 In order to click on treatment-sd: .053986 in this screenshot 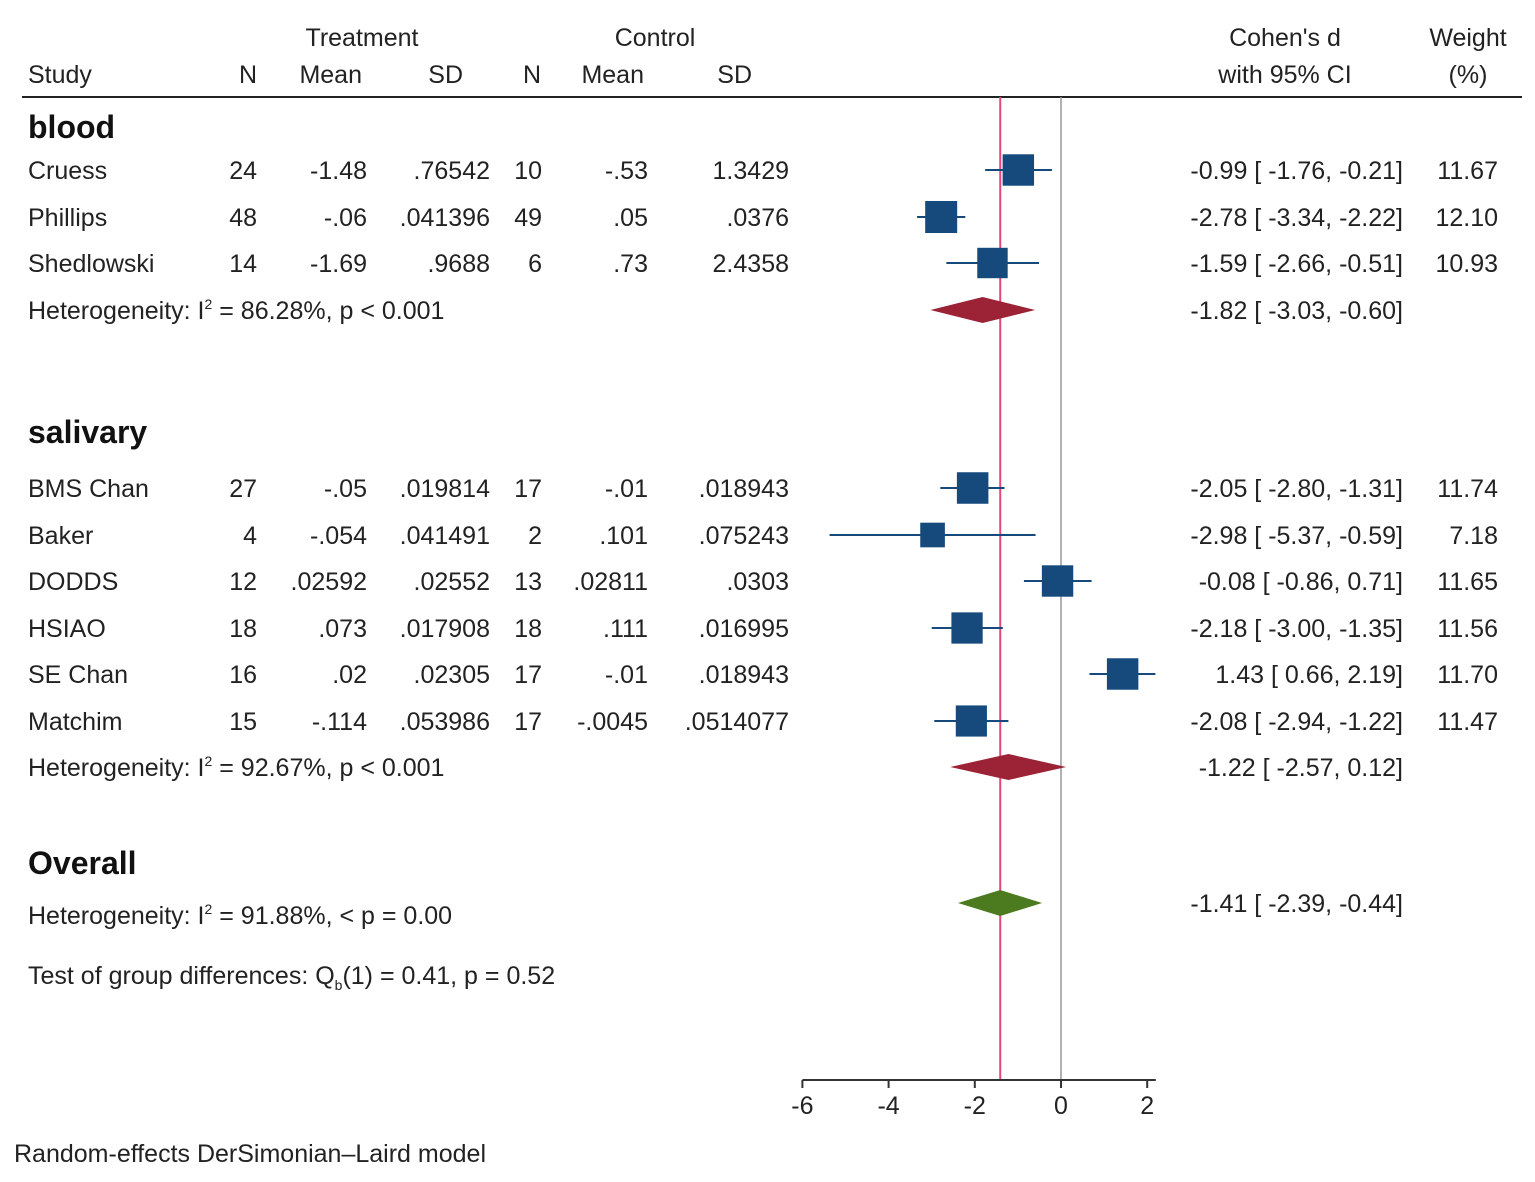, I will do `click(445, 722)`.